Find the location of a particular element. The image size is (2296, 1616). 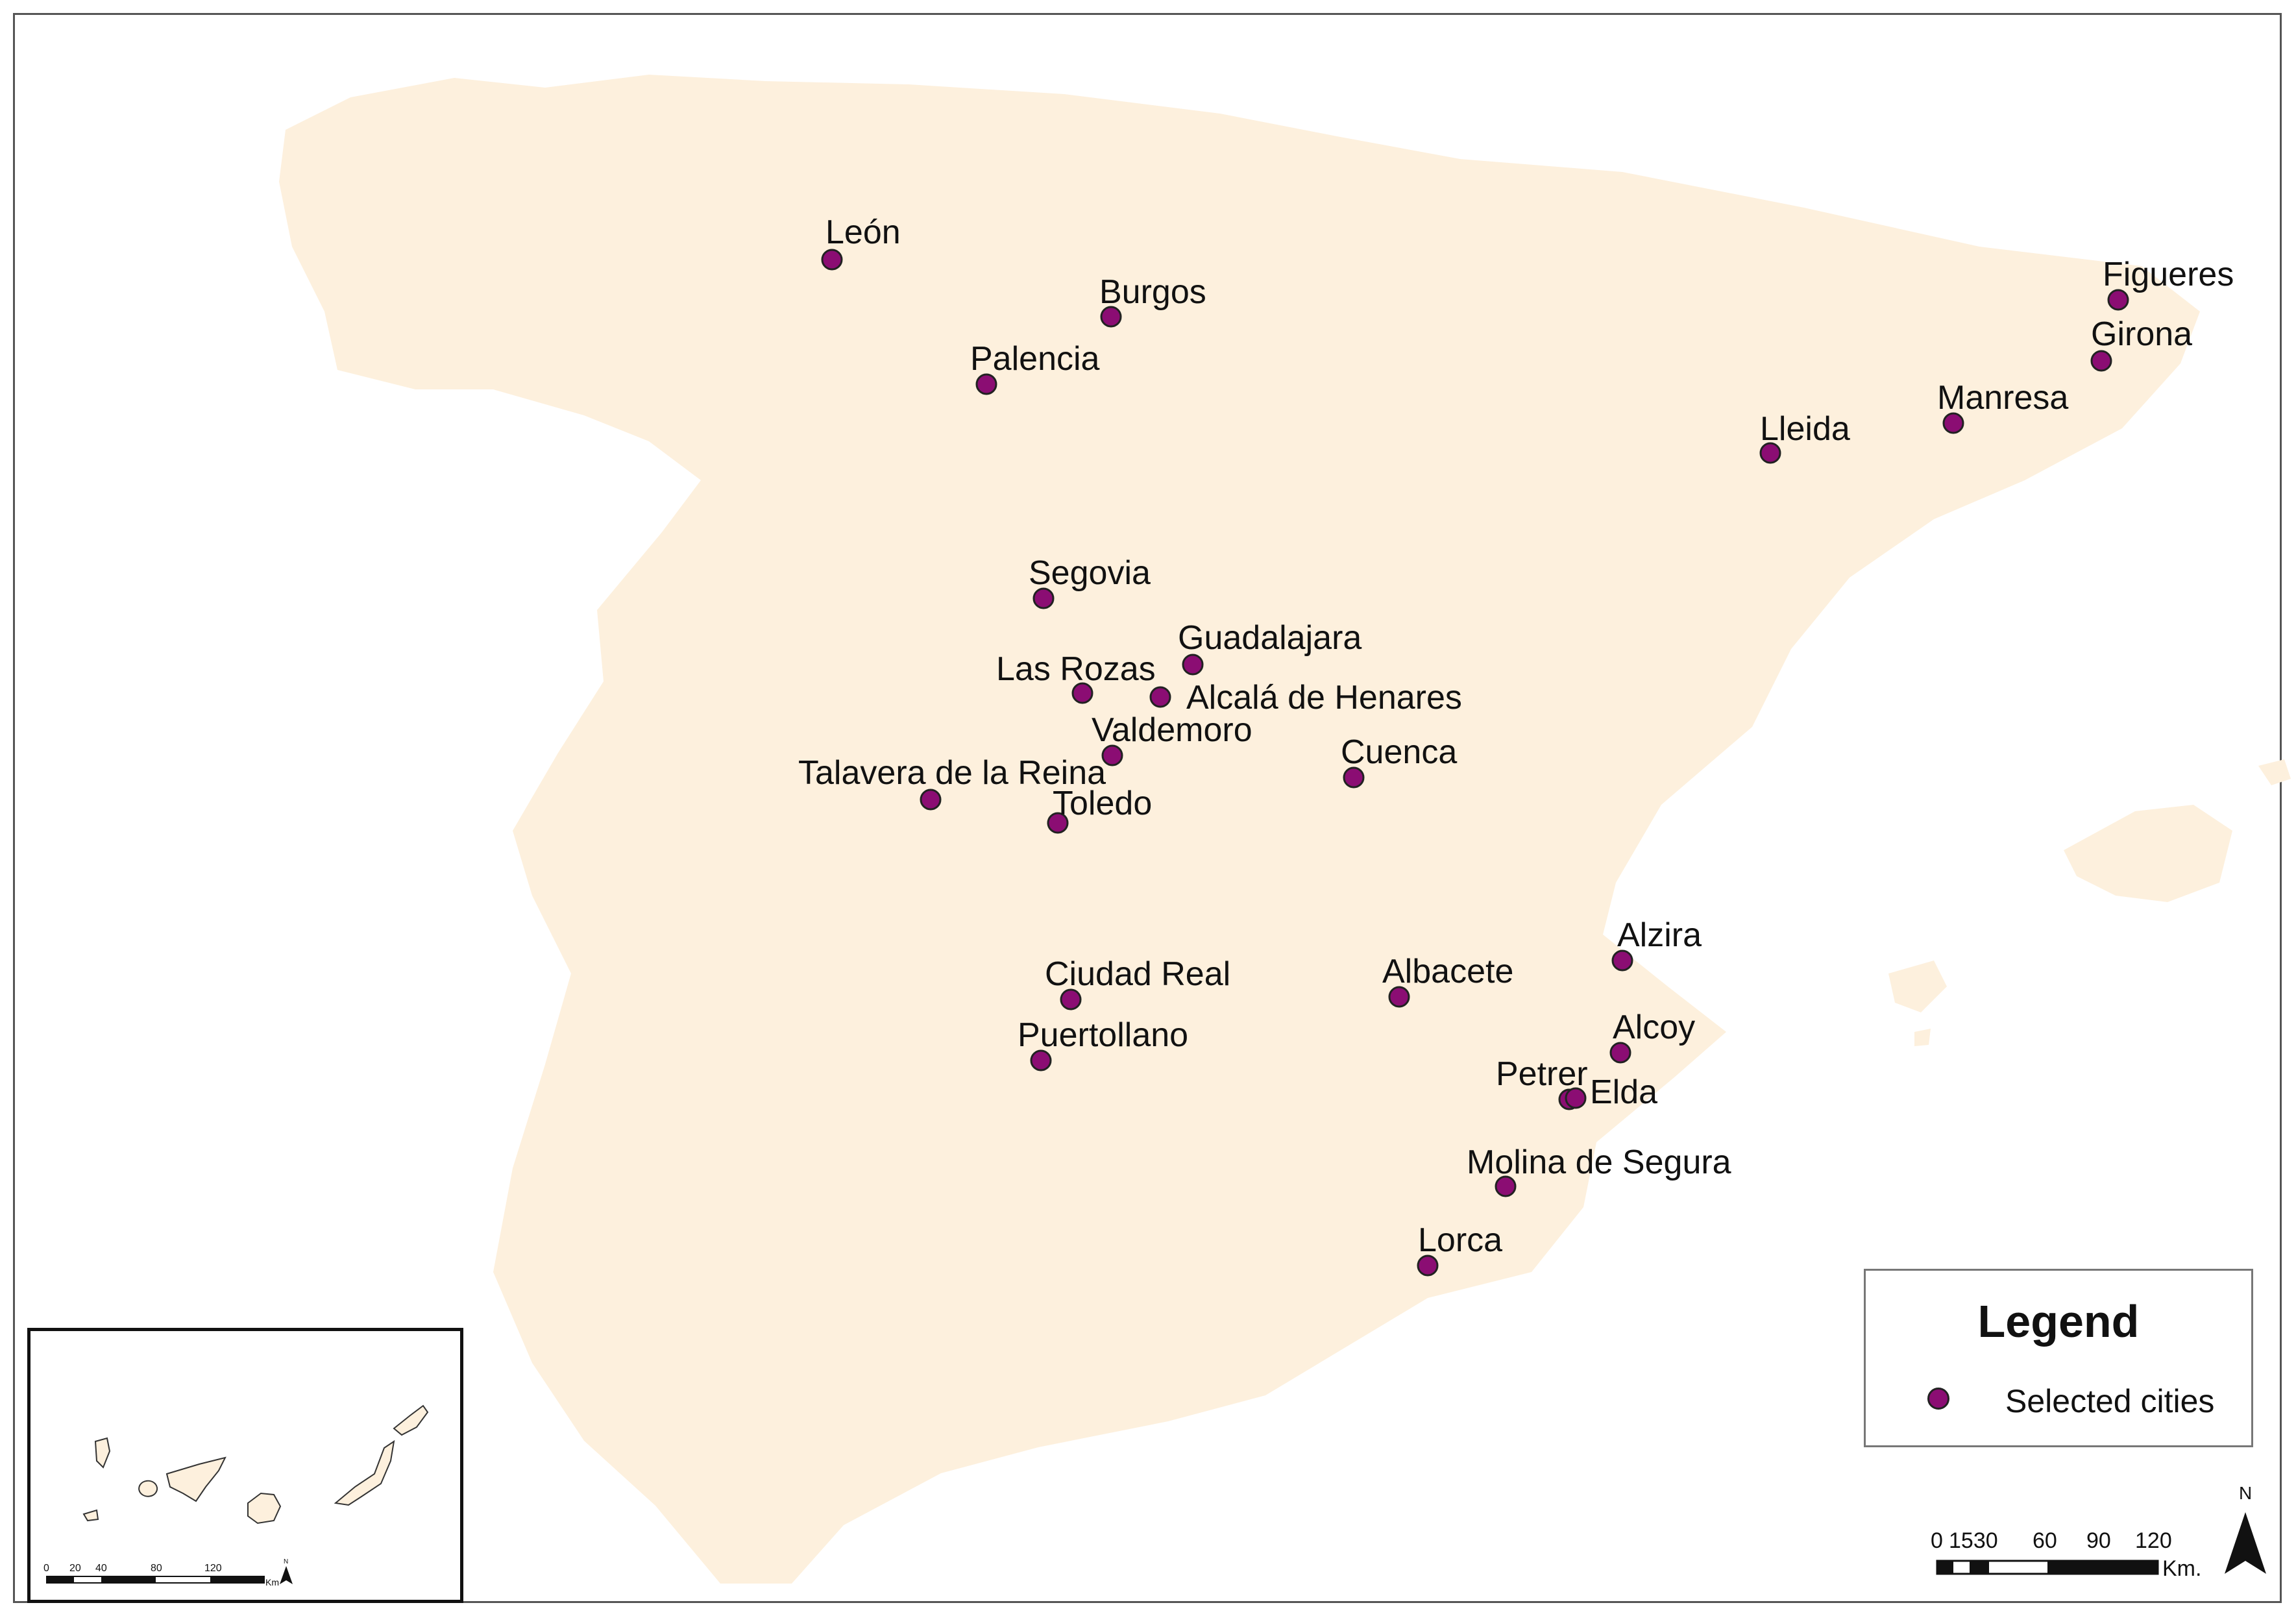

city-point-cuenca is located at coordinates (1354, 777).